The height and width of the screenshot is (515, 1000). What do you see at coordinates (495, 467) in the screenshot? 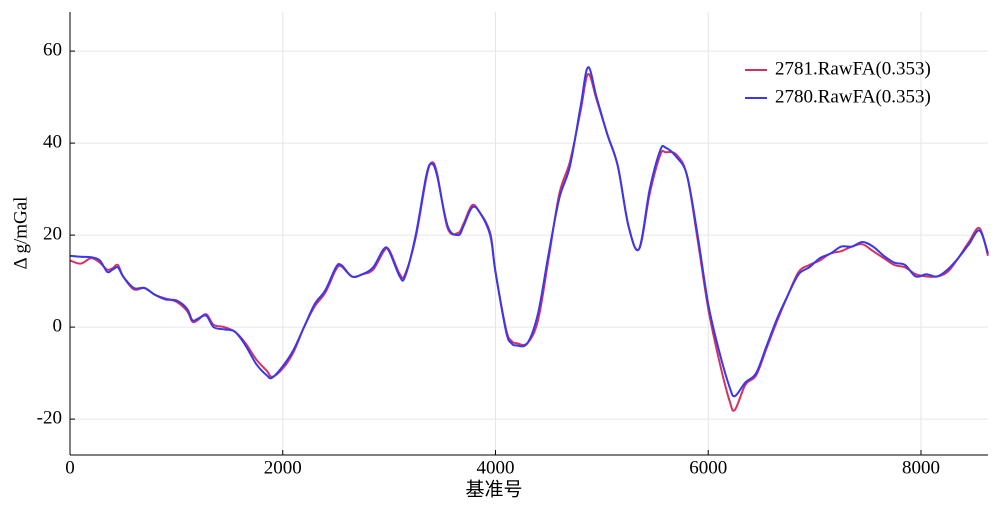
I see `x-tick-label: 4000` at bounding box center [495, 467].